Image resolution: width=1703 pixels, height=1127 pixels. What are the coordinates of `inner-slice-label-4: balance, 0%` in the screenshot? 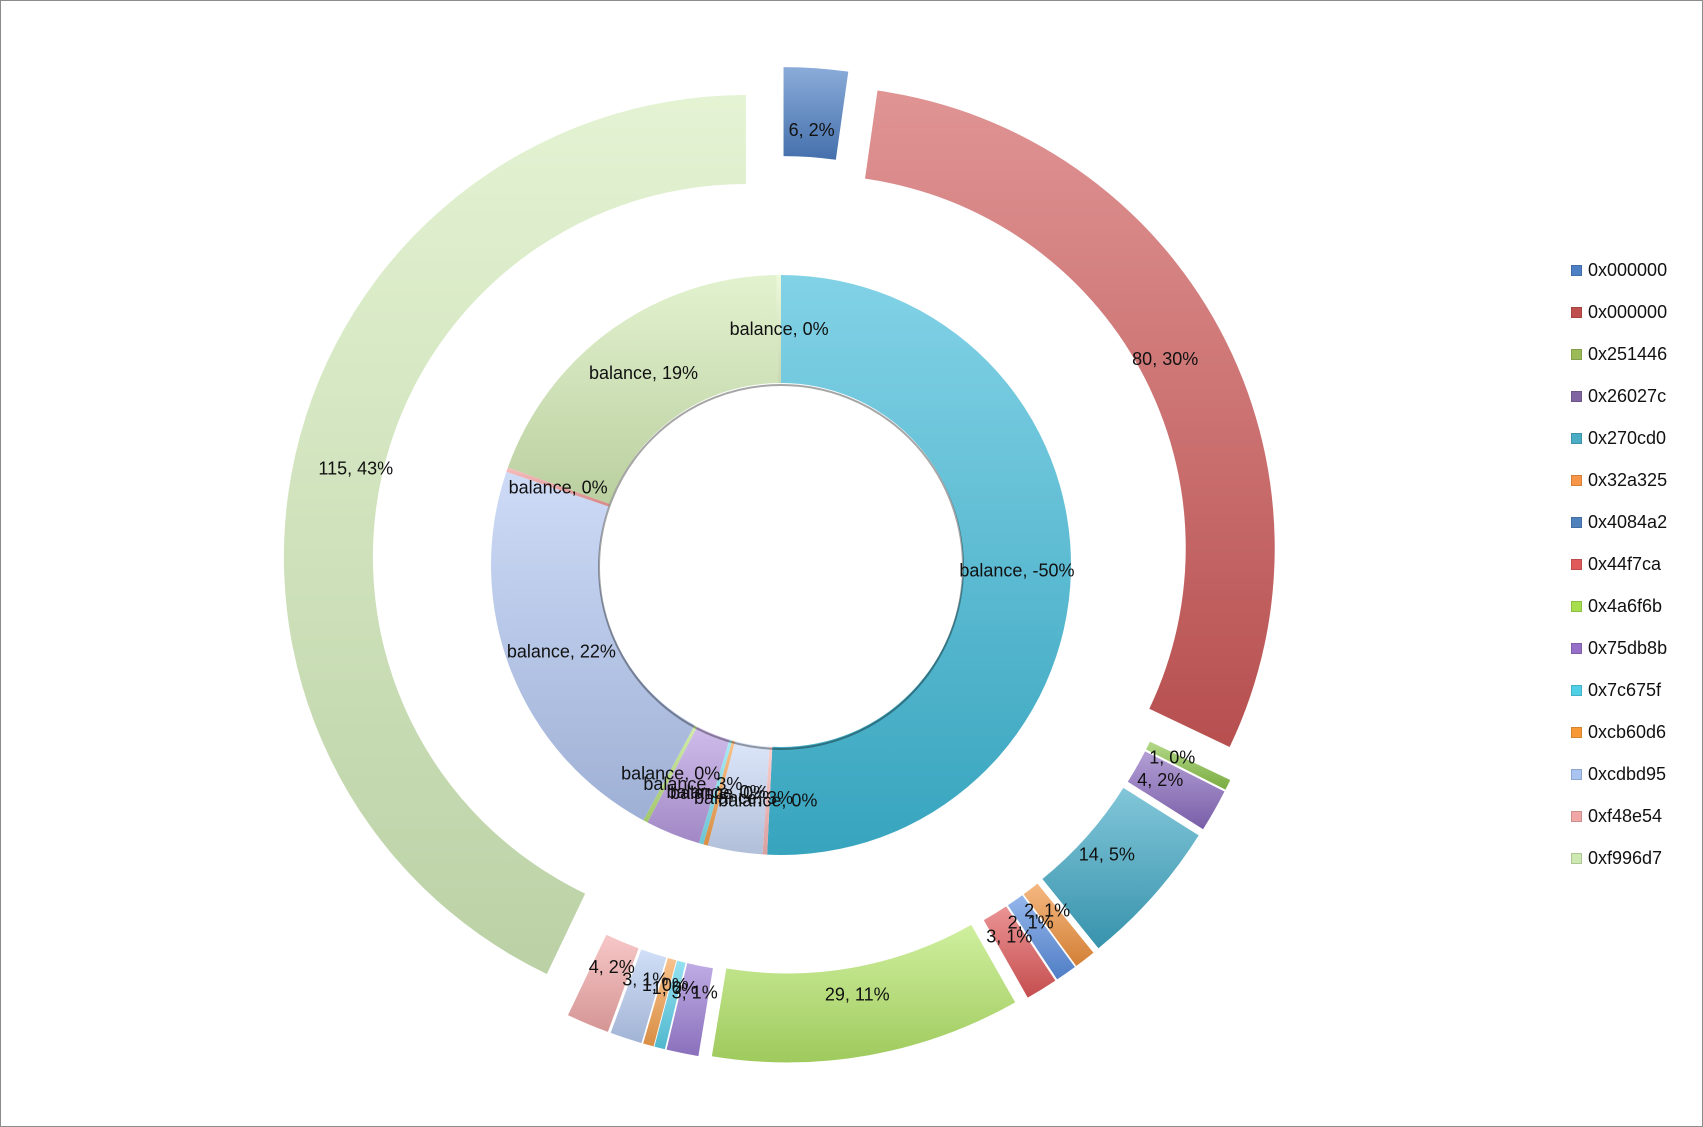 It's located at (715, 792).